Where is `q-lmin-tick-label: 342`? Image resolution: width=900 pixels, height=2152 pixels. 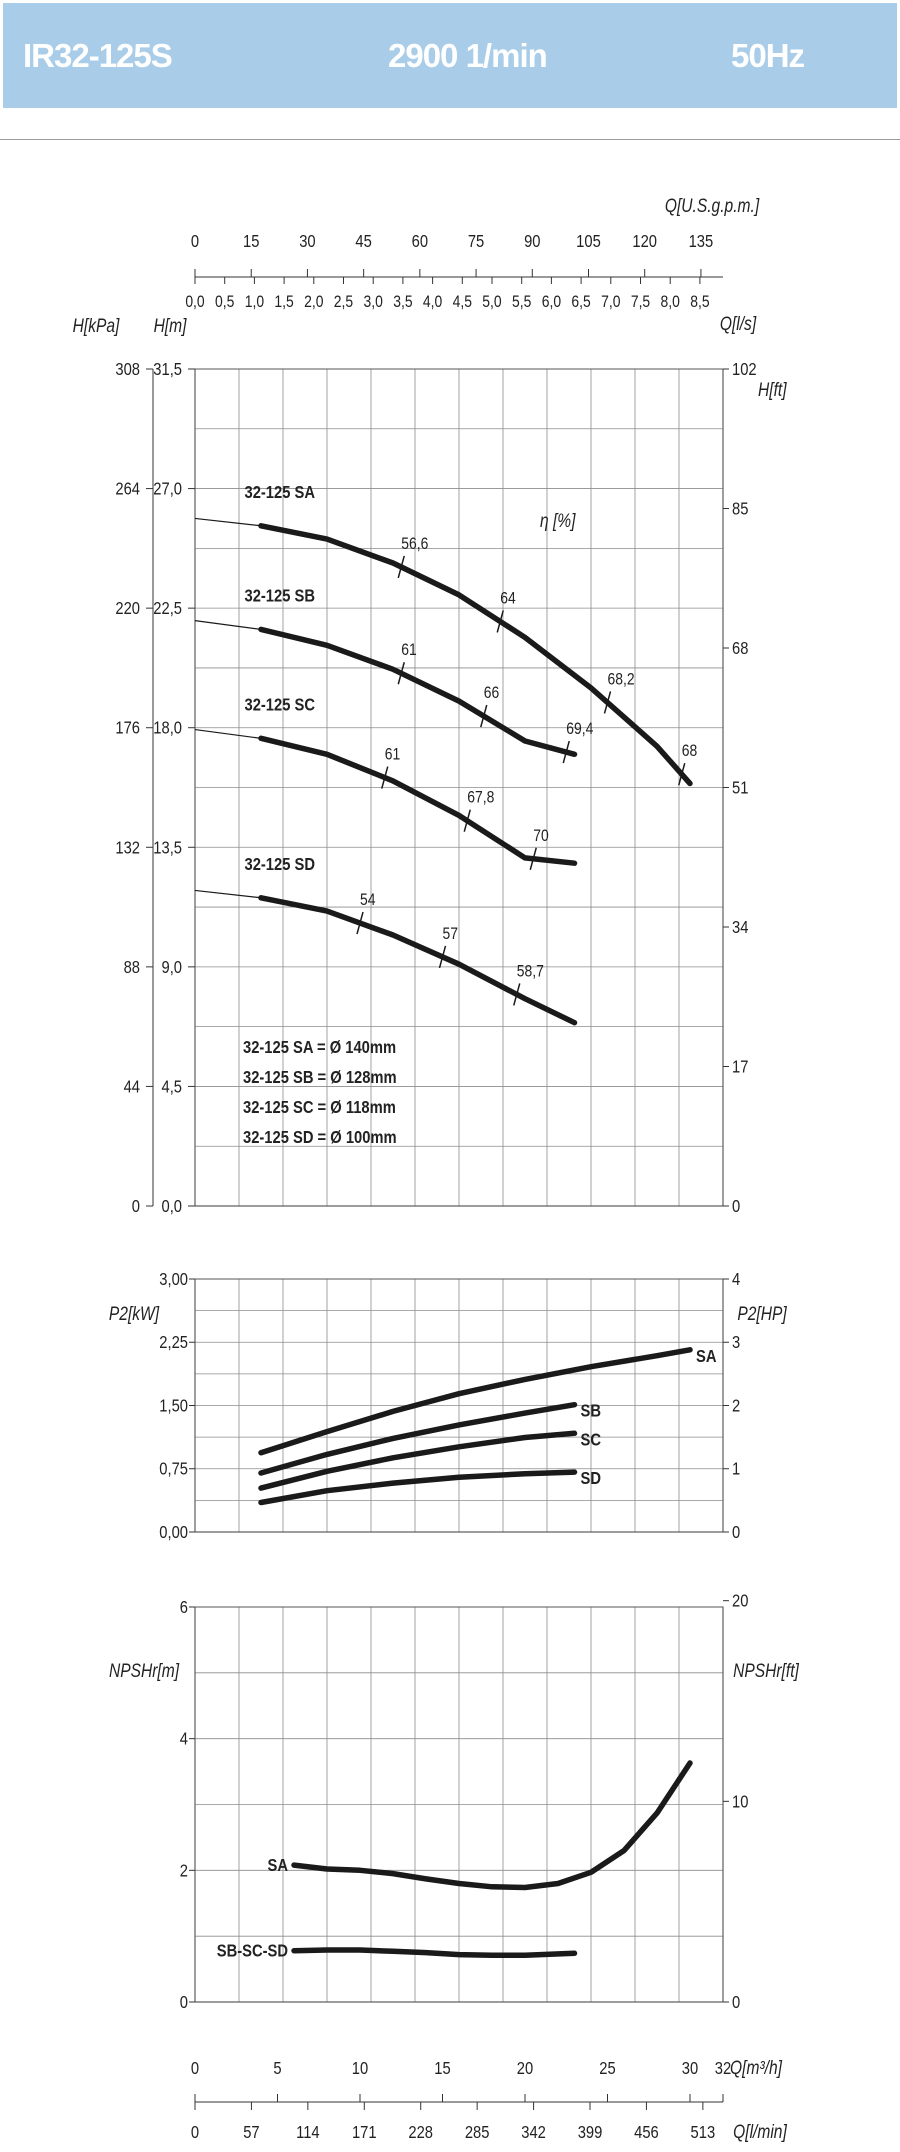
q-lmin-tick-label: 342 is located at coordinates (533, 2133).